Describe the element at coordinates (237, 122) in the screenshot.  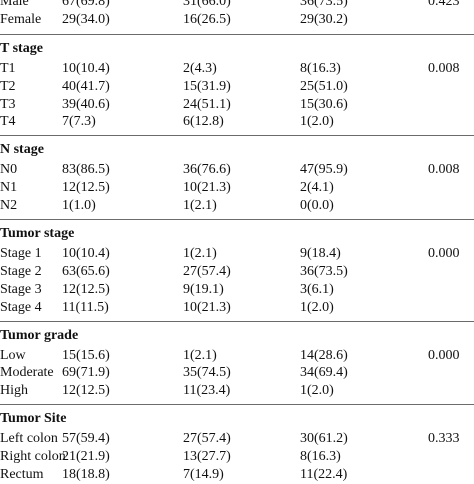
I see `table-row: T4 7(7.3) 6(12.8) 1(2.0)` at that location.